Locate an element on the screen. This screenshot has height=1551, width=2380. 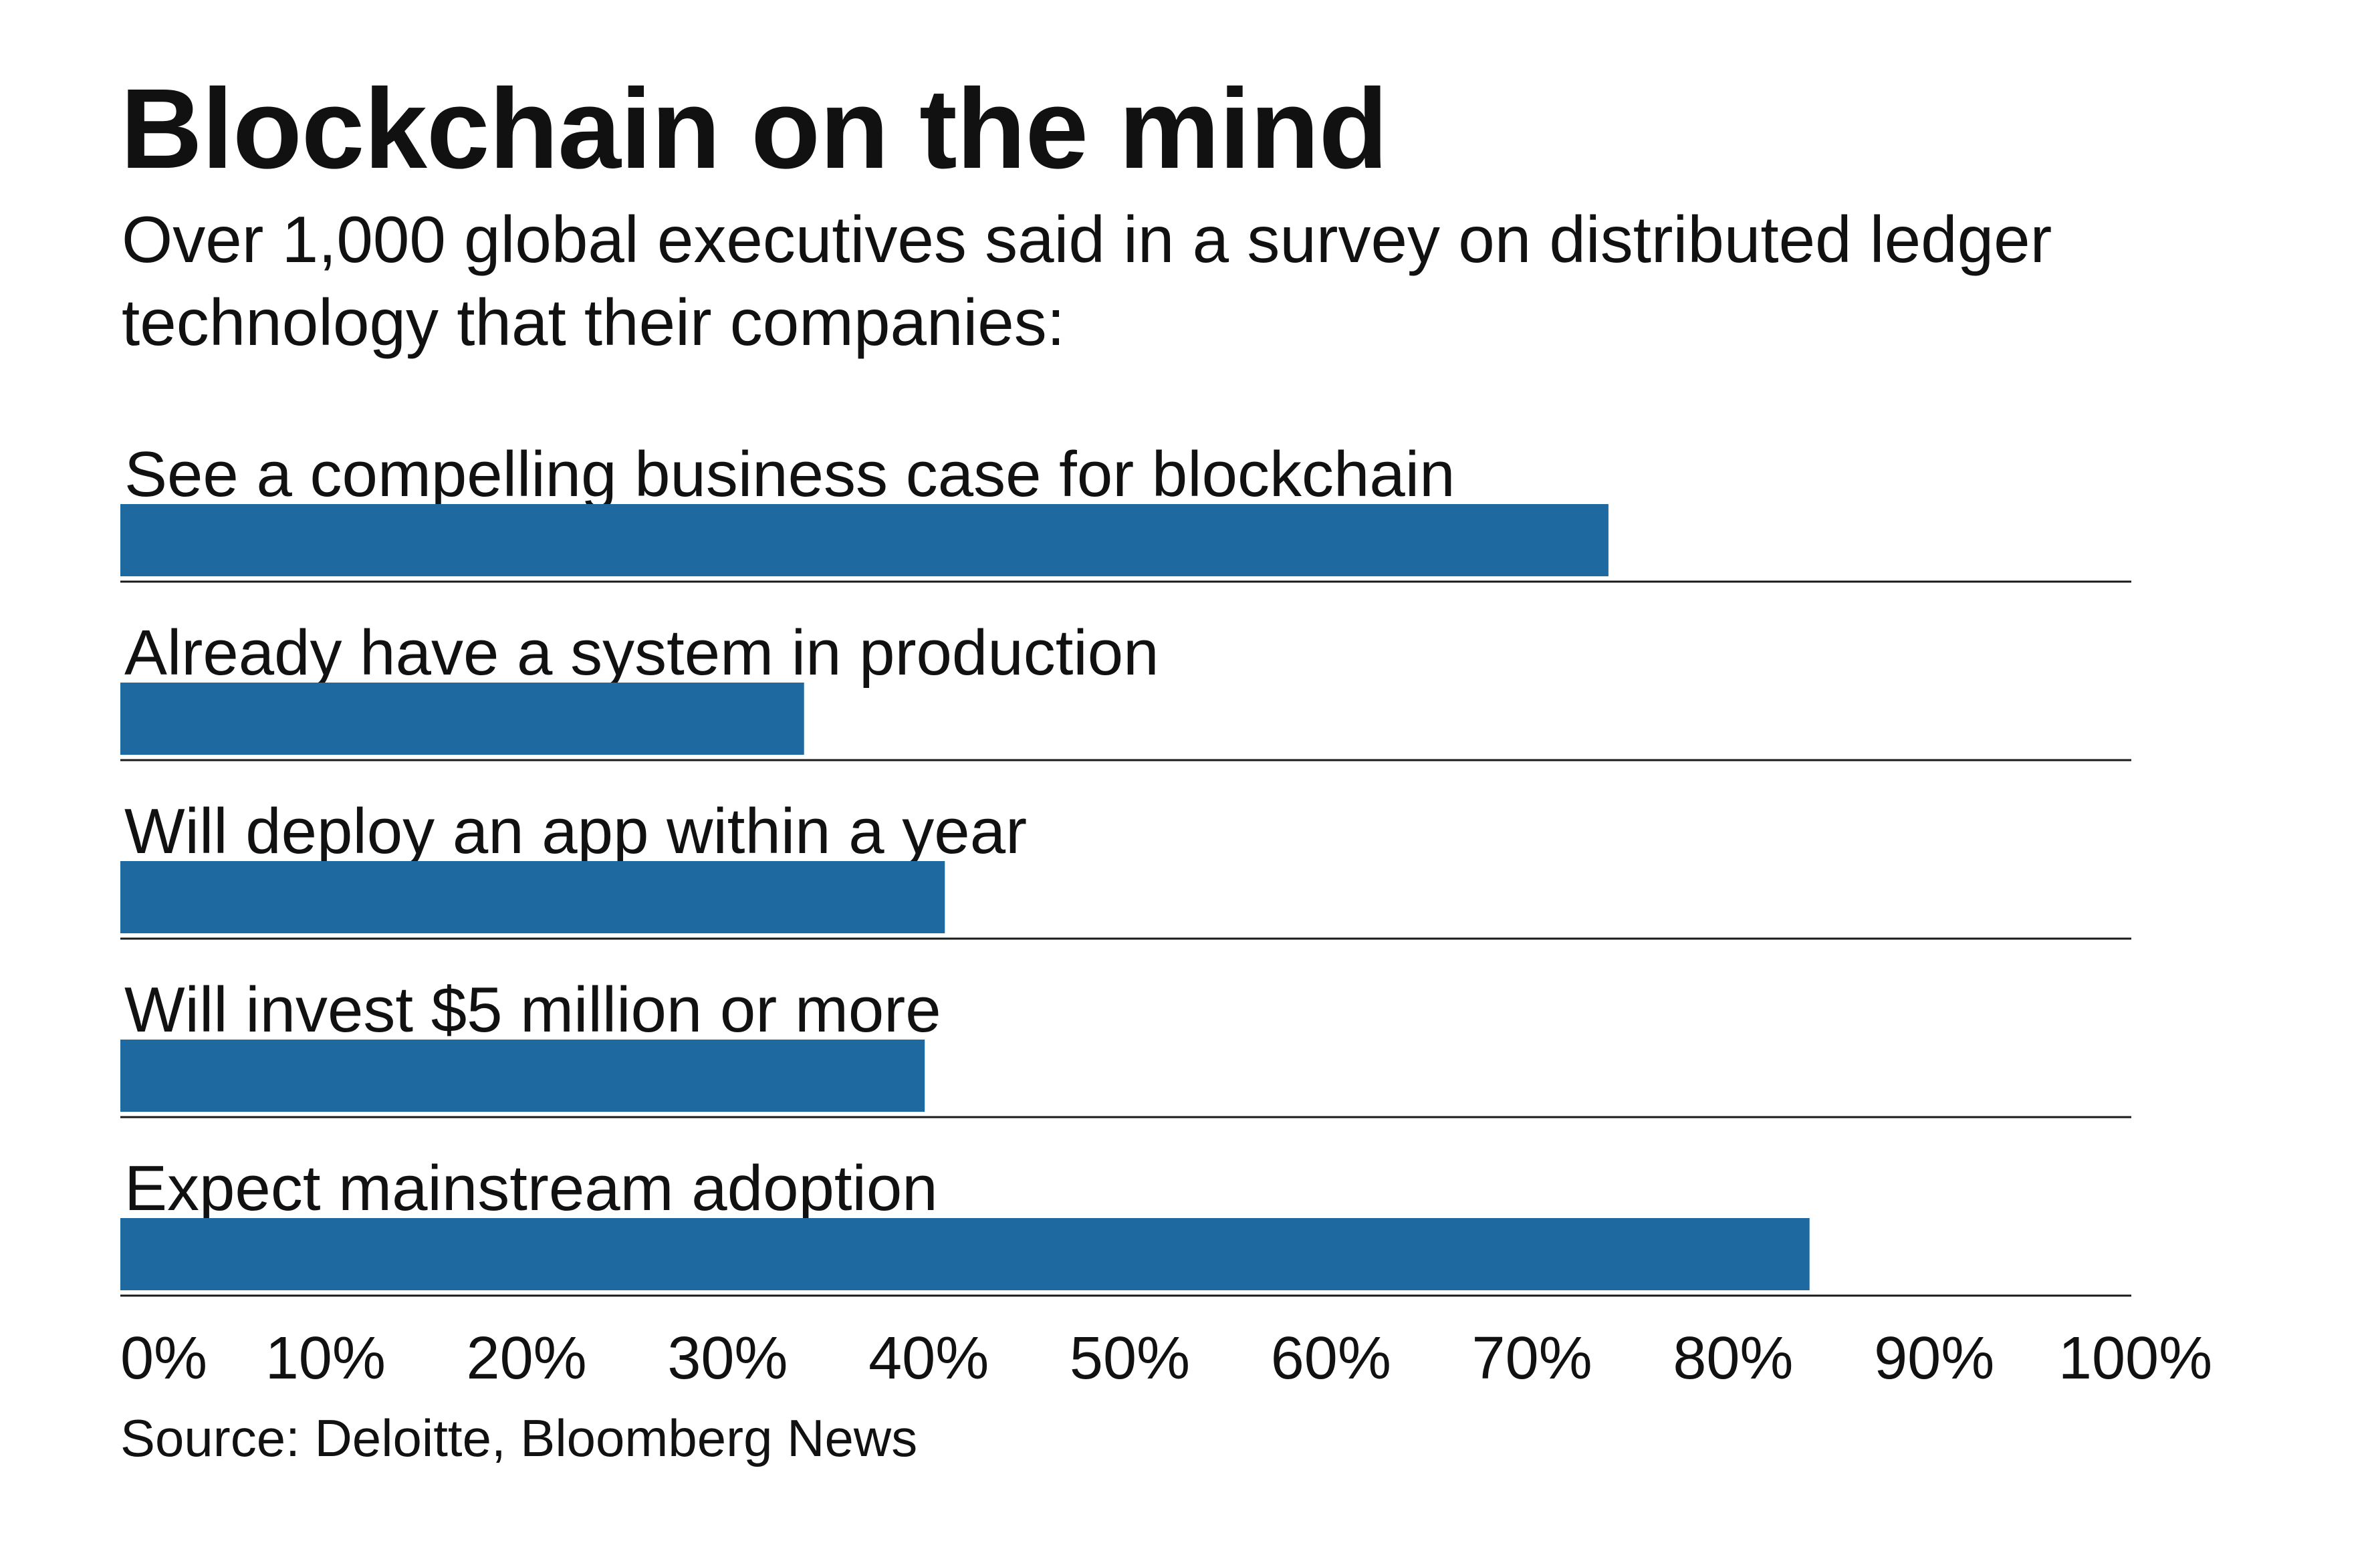
x-tick-label: 60% is located at coordinates (1331, 1358).